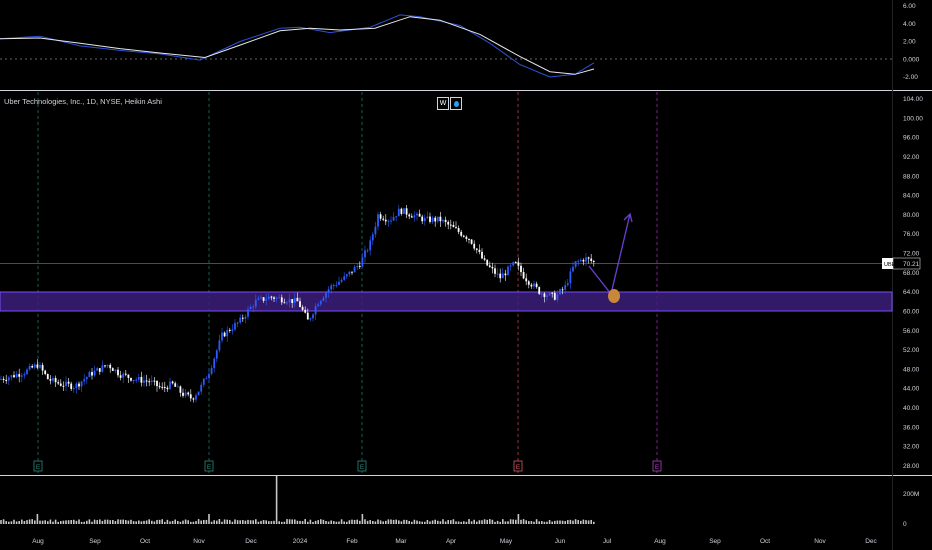  Describe the element at coordinates (911, 427) in the screenshot. I see `price-tick-label: 36.00` at that location.